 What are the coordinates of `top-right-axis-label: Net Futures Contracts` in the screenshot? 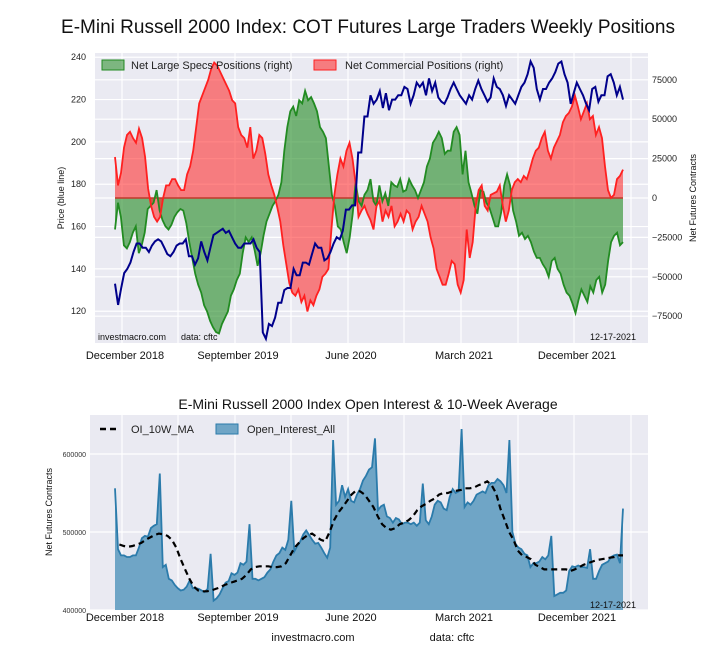 It's located at (693, 197).